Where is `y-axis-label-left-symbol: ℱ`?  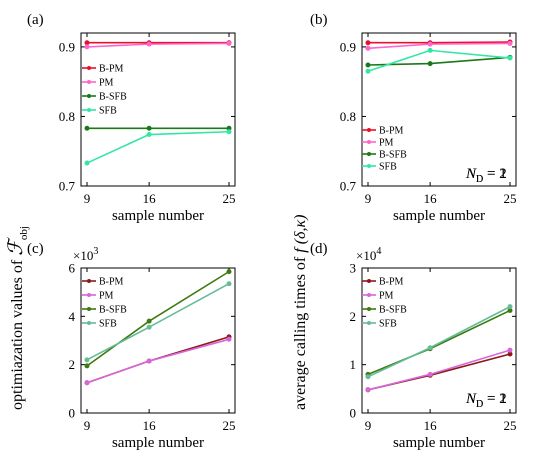
y-axis-label-left-symbol: ℱ is located at coordinates (16, 246).